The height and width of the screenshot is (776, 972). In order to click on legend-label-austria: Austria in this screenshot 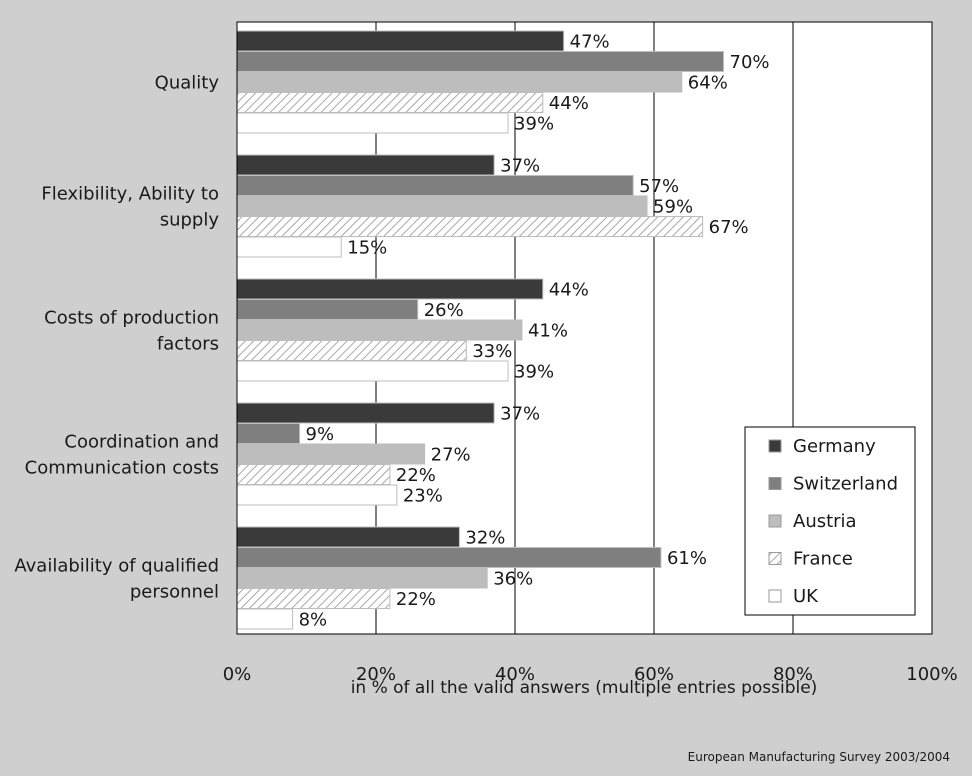, I will do `click(825, 521)`.